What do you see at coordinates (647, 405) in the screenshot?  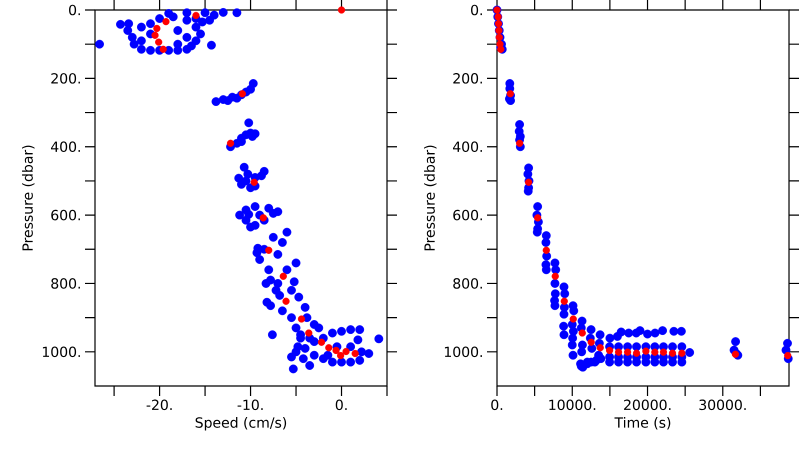 I see `x-tick-label: 20000.` at bounding box center [647, 405].